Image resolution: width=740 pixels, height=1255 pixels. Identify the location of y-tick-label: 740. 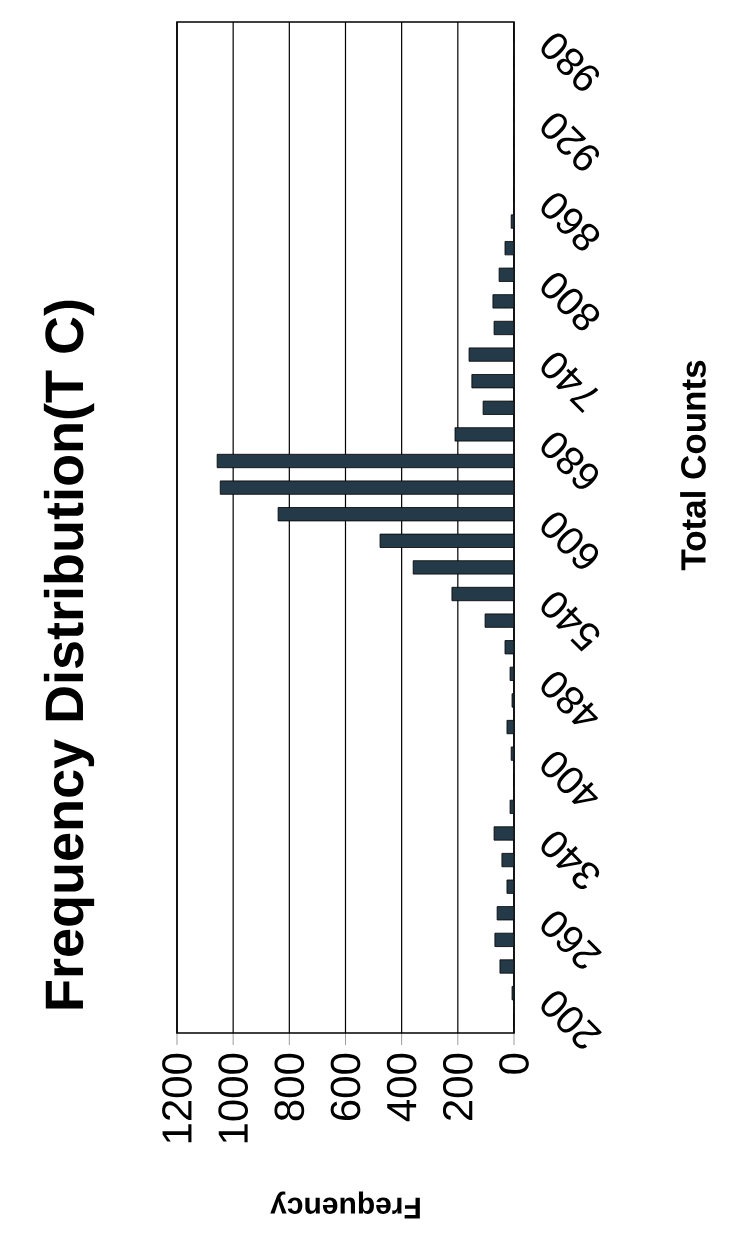
(570, 383).